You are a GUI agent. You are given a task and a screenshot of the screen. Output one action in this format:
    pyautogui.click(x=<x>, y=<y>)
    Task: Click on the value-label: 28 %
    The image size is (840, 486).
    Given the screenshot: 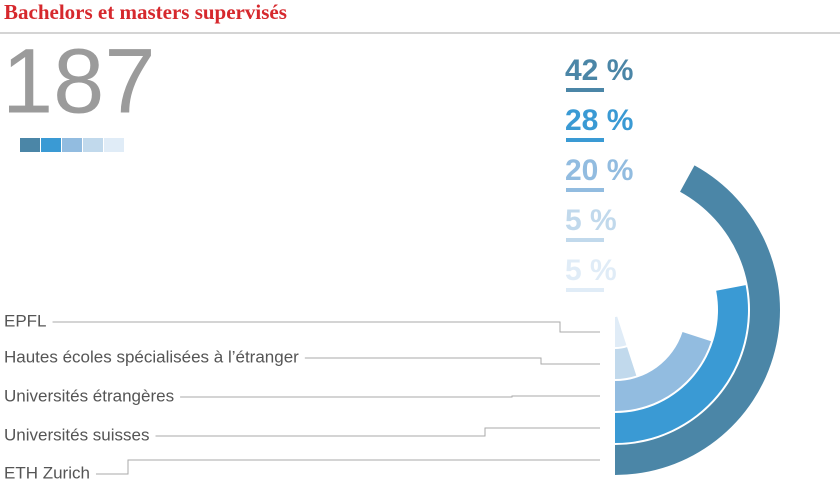 What is the action you would take?
    pyautogui.click(x=599, y=120)
    